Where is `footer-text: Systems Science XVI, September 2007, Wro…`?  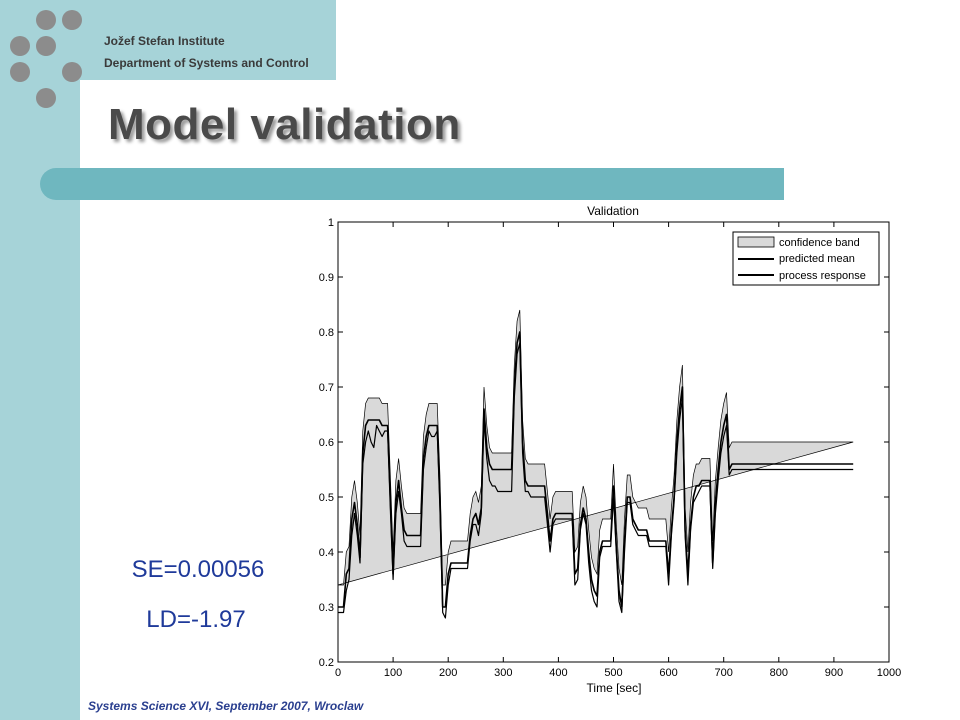
footer-text: Systems Science XVI, September 2007, Wro… is located at coordinates (226, 706).